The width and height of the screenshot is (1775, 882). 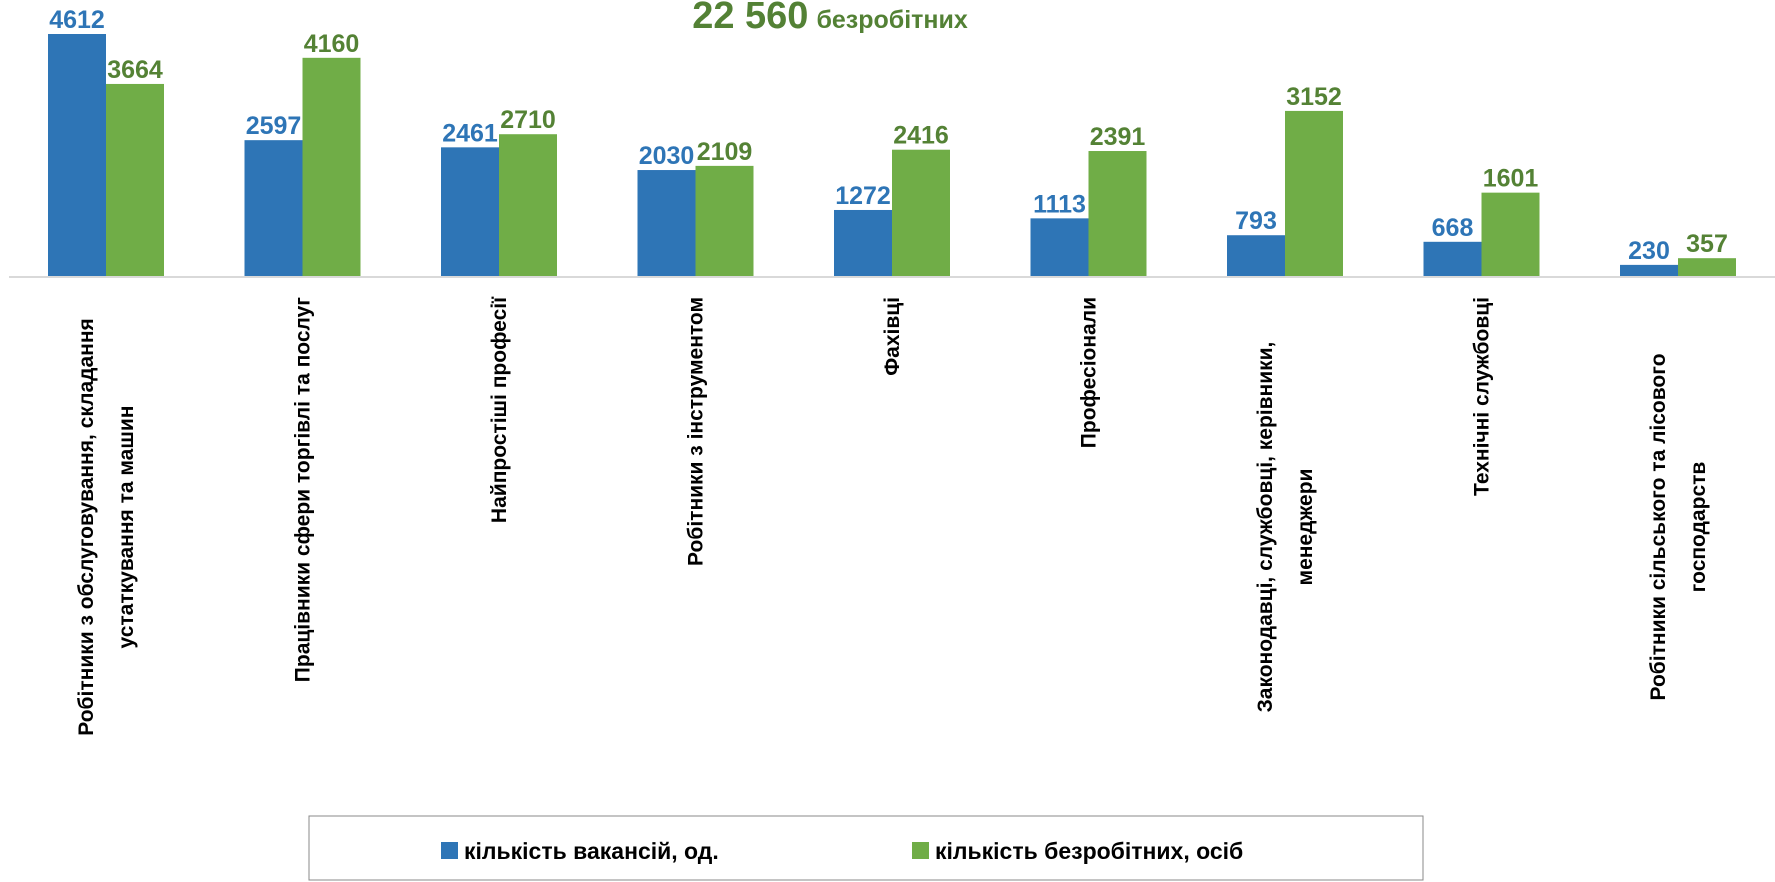 What do you see at coordinates (1649, 251) in the screenshot?
I see `value-label: 230` at bounding box center [1649, 251].